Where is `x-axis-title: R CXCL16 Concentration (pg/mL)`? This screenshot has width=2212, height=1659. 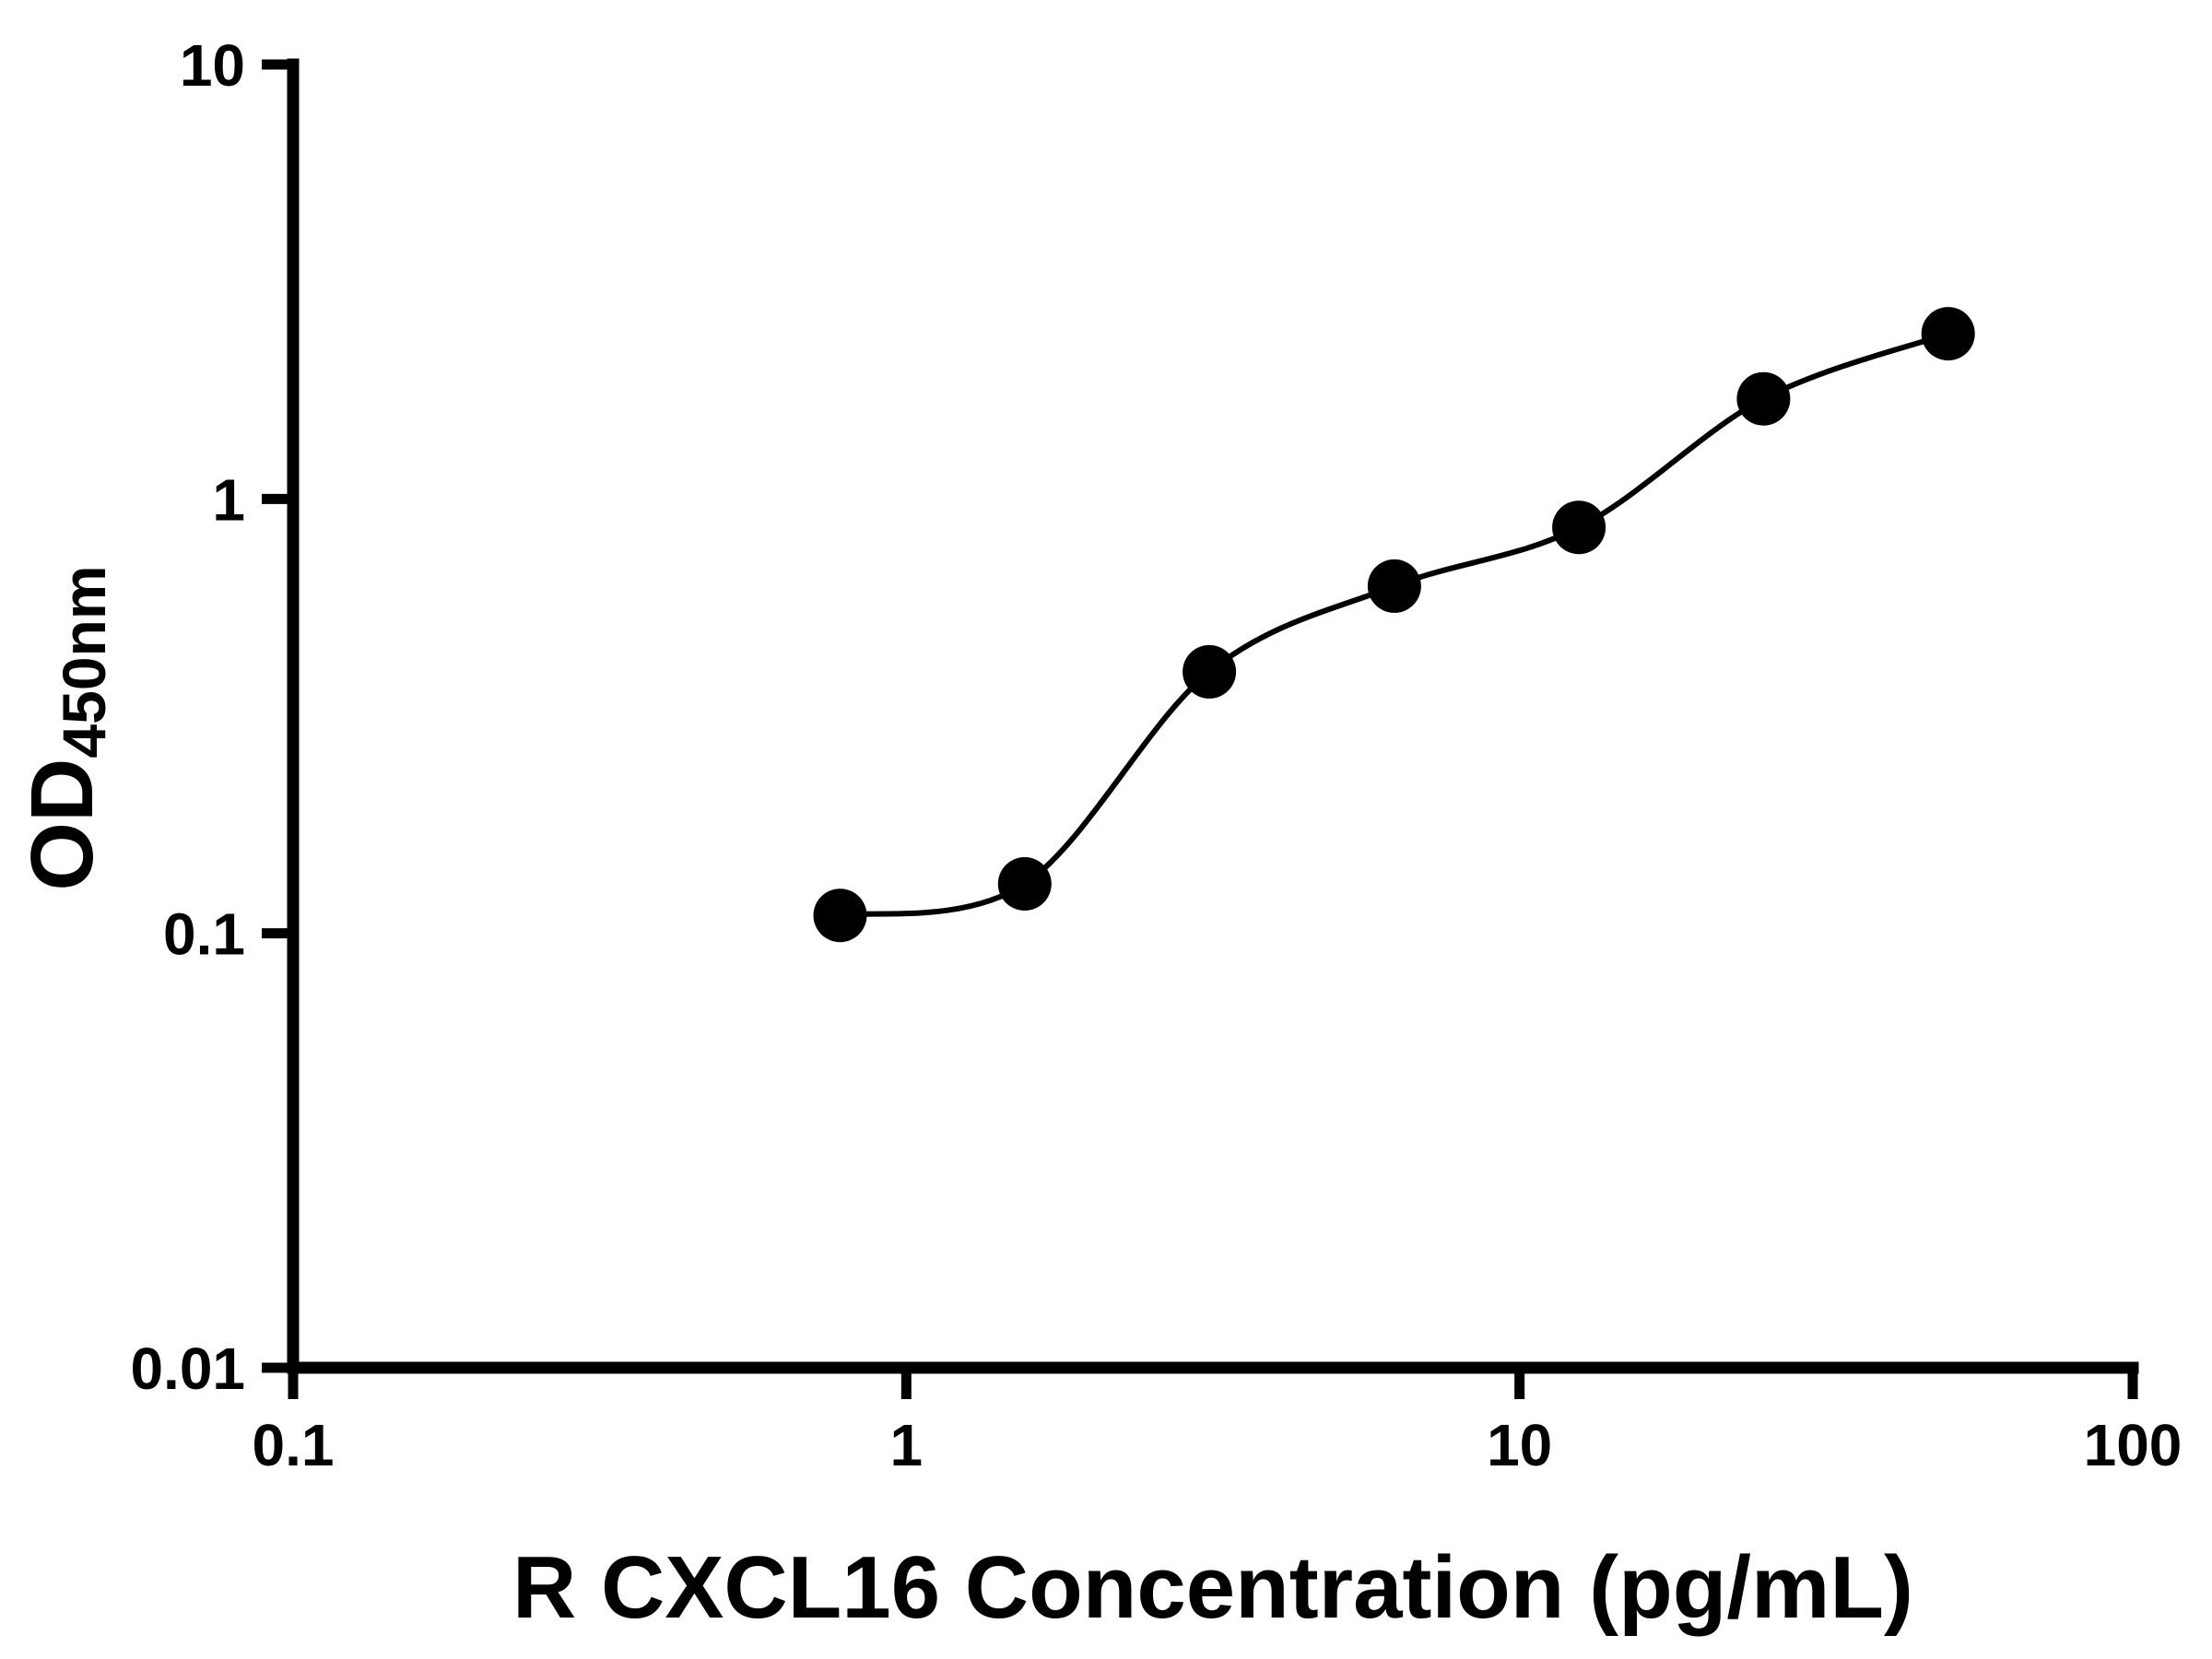
x-axis-title: R CXCL16 Concentration (pg/mL) is located at coordinates (1212, 1587).